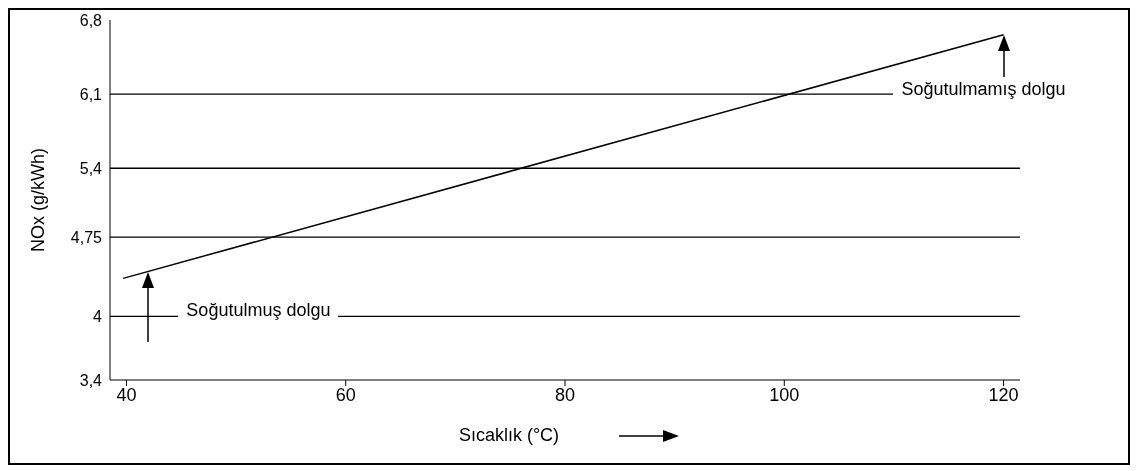  What do you see at coordinates (86, 237) in the screenshot?
I see `y-tick-label: 4,75` at bounding box center [86, 237].